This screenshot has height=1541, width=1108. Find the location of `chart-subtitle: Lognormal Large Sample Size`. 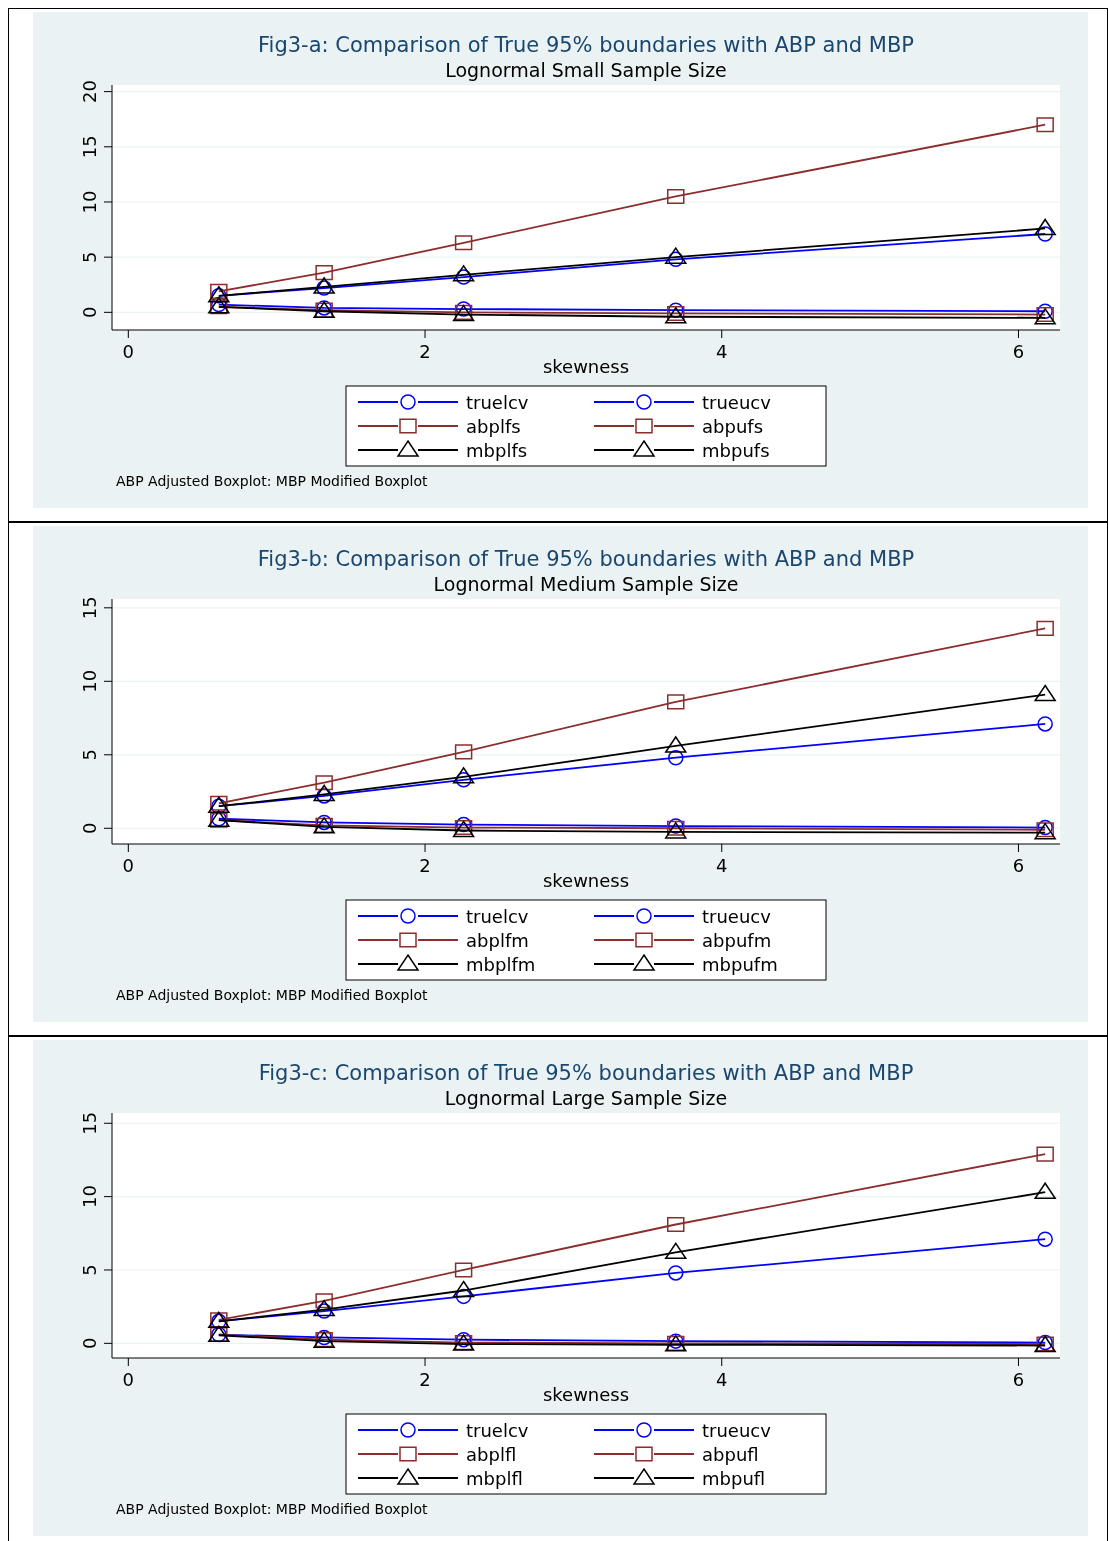

chart-subtitle: Lognormal Large Sample Size is located at coordinates (586, 1098).